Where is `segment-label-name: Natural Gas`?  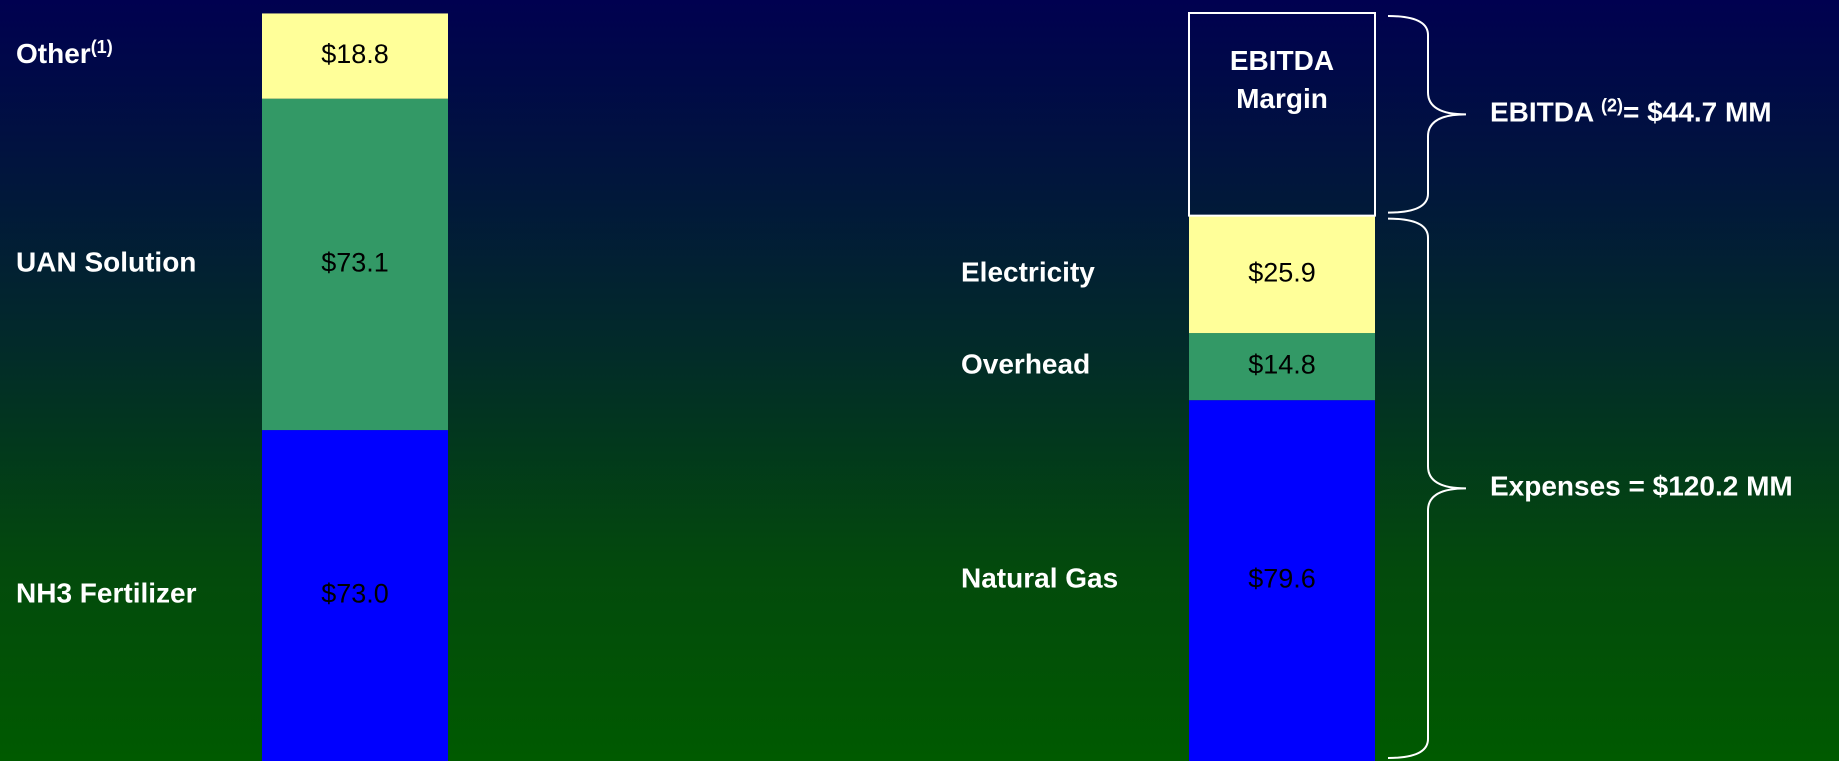 segment-label-name: Natural Gas is located at coordinates (1039, 578).